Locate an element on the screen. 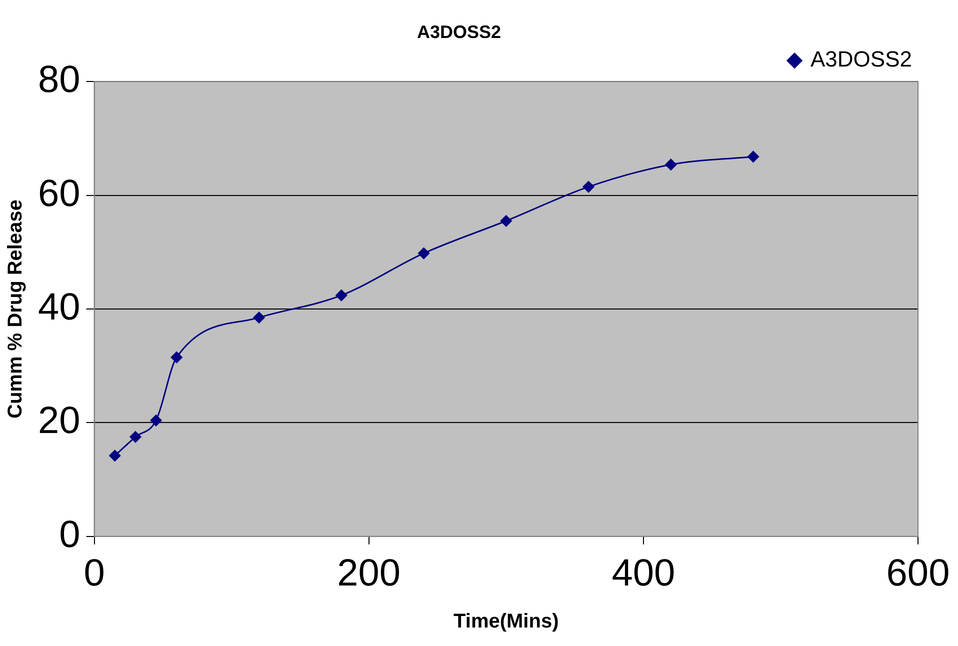  x-tick-label: 600 is located at coordinates (918, 573).